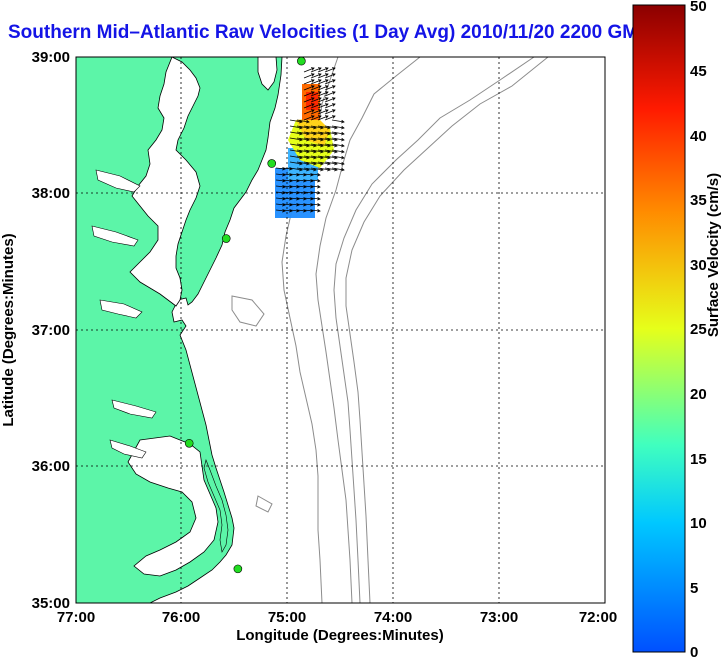 The height and width of the screenshot is (659, 724). What do you see at coordinates (165, 182) in the screenshot?
I see `chesapeake-bay` at bounding box center [165, 182].